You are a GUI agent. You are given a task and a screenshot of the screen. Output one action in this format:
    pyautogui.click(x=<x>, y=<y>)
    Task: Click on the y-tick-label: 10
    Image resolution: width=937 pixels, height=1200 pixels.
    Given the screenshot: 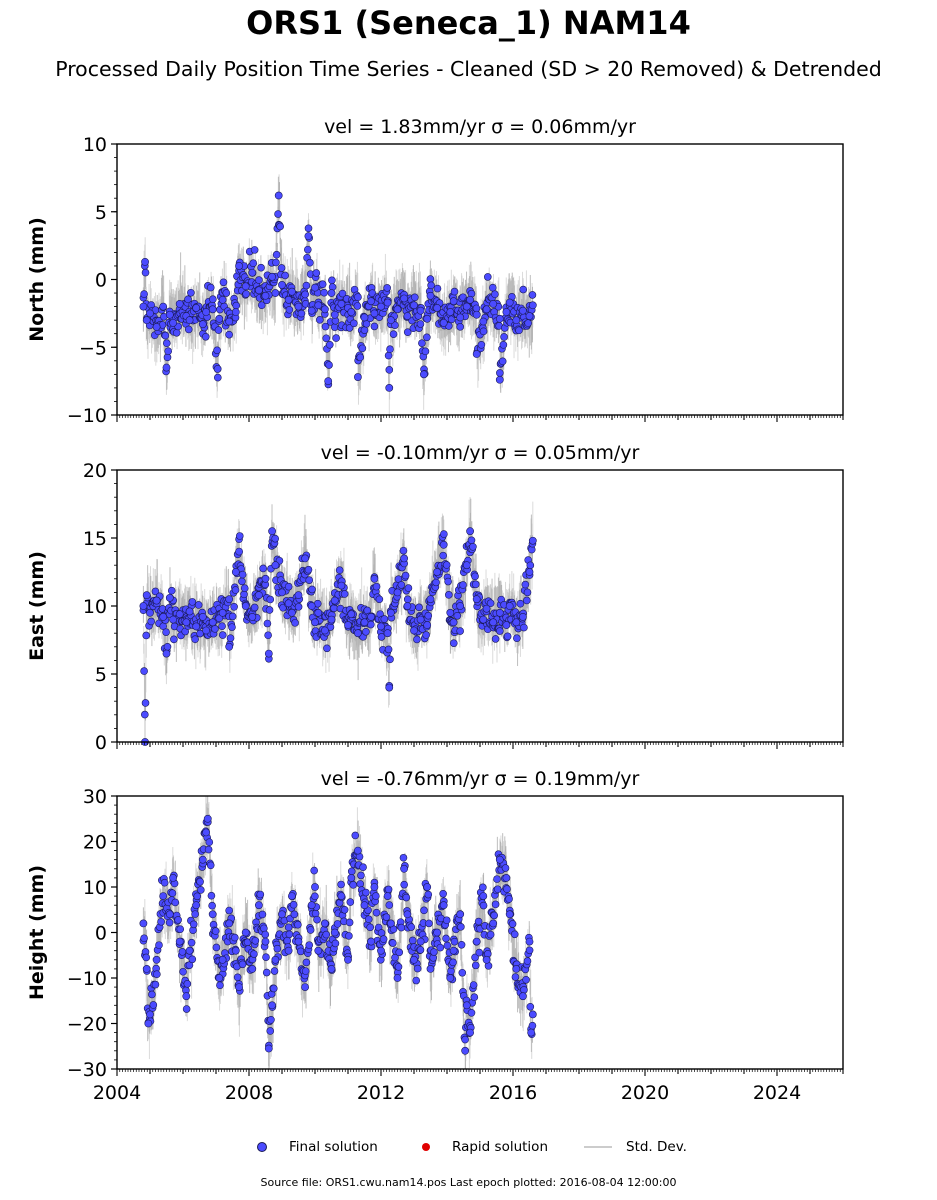 What is the action you would take?
    pyautogui.click(x=95, y=145)
    